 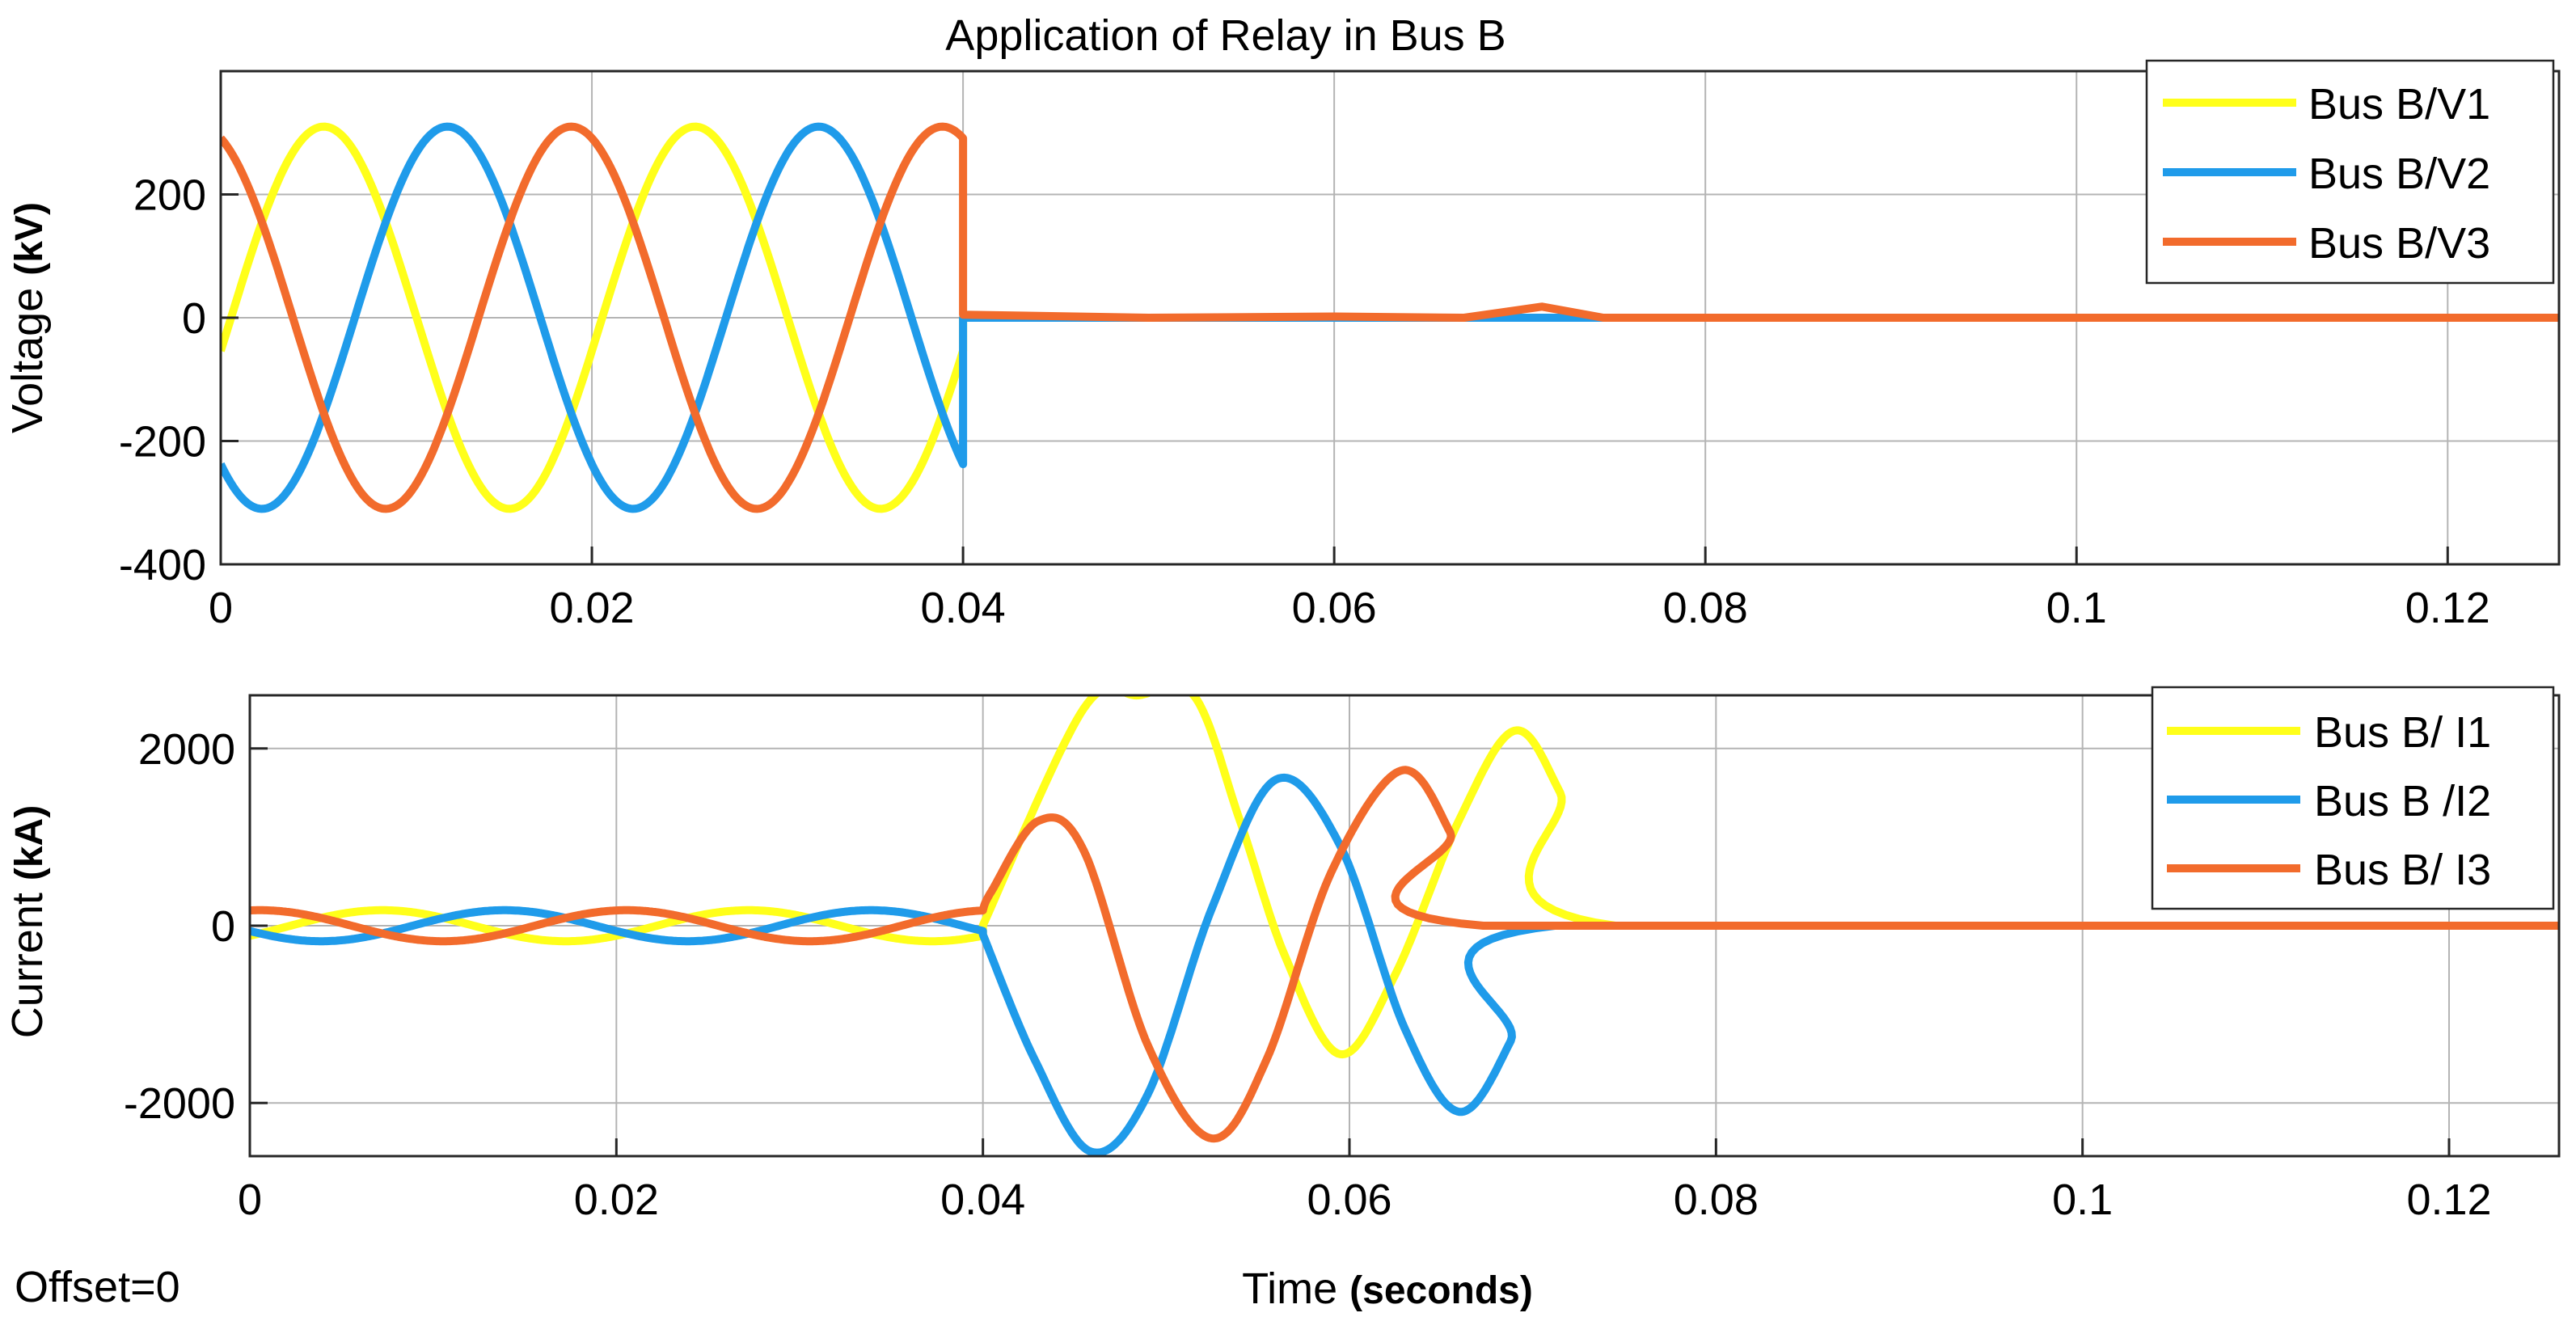 What do you see at coordinates (179, 1103) in the screenshot?
I see `current-y-tick-label-0: -2000` at bounding box center [179, 1103].